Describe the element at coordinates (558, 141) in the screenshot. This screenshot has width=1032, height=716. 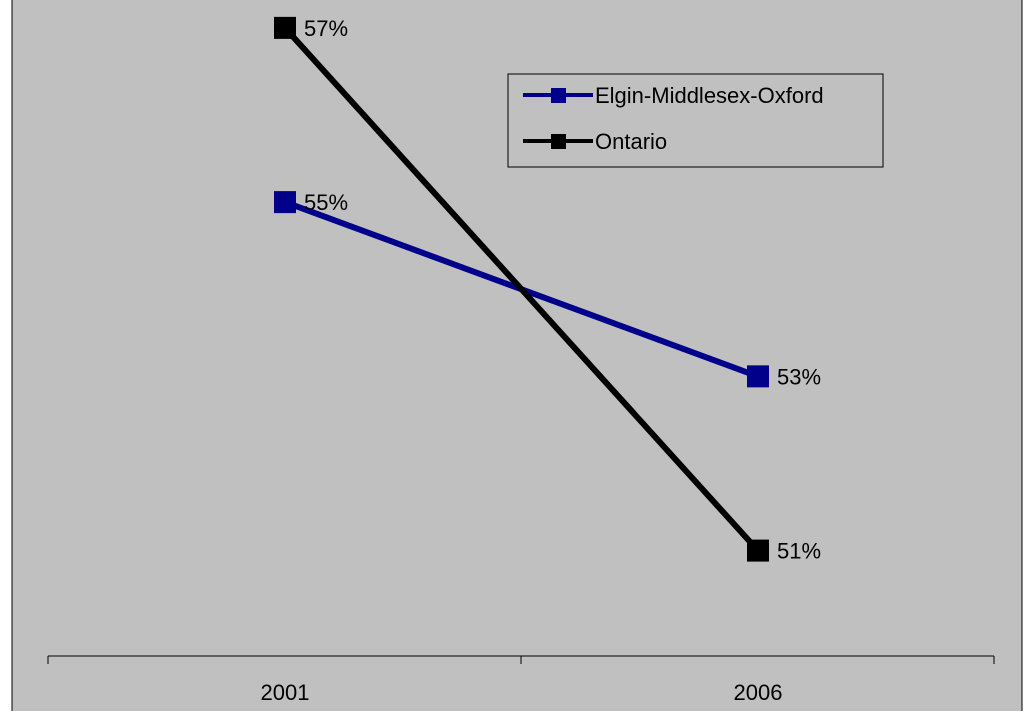
I see `legend-marker-ontario` at that location.